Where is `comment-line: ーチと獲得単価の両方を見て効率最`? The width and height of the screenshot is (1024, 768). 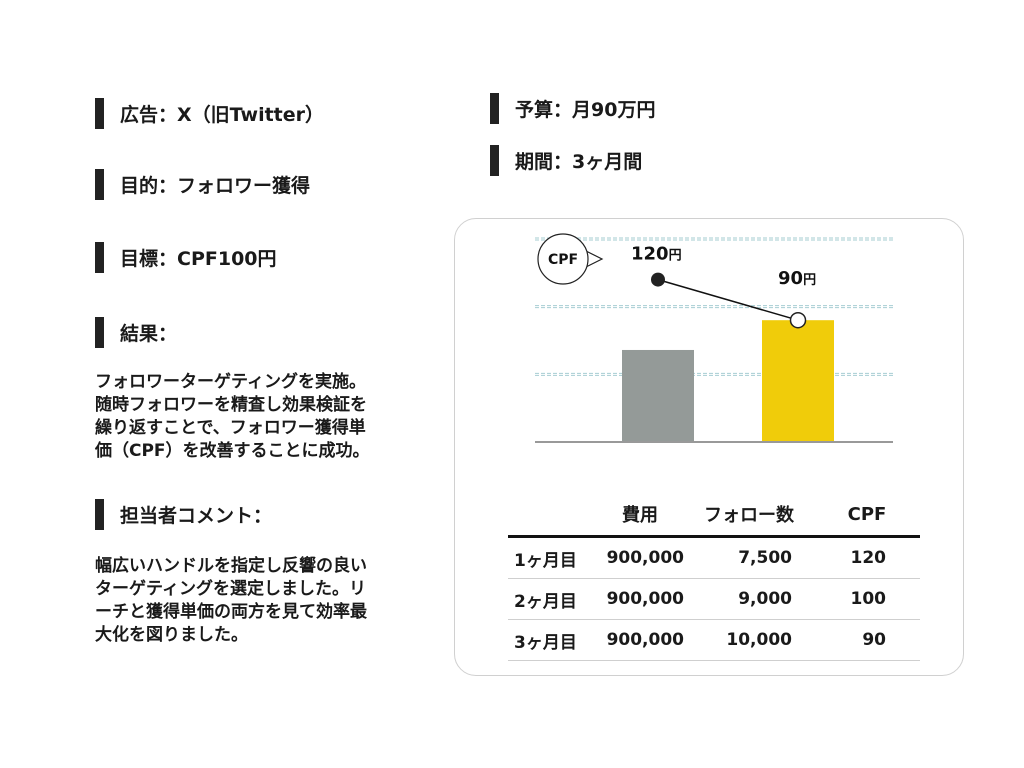
comment-line: ーチと獲得単価の両方を見て効率最 is located at coordinates (231, 612).